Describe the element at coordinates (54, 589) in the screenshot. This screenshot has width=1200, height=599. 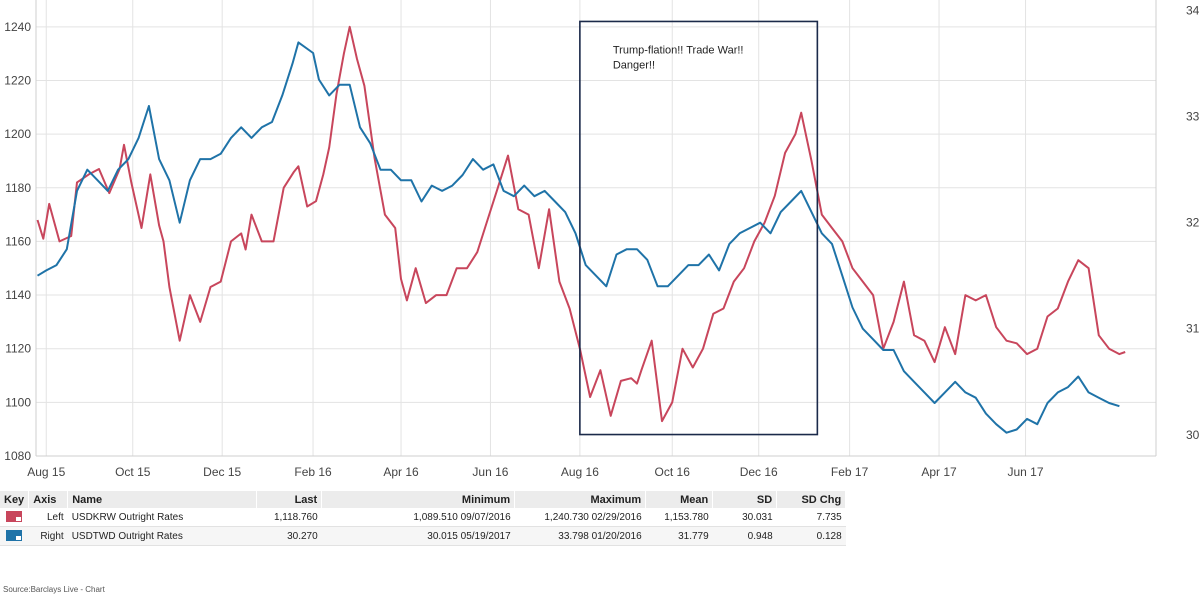
I see `source-caption: Source:Barclays Live - Chart` at that location.